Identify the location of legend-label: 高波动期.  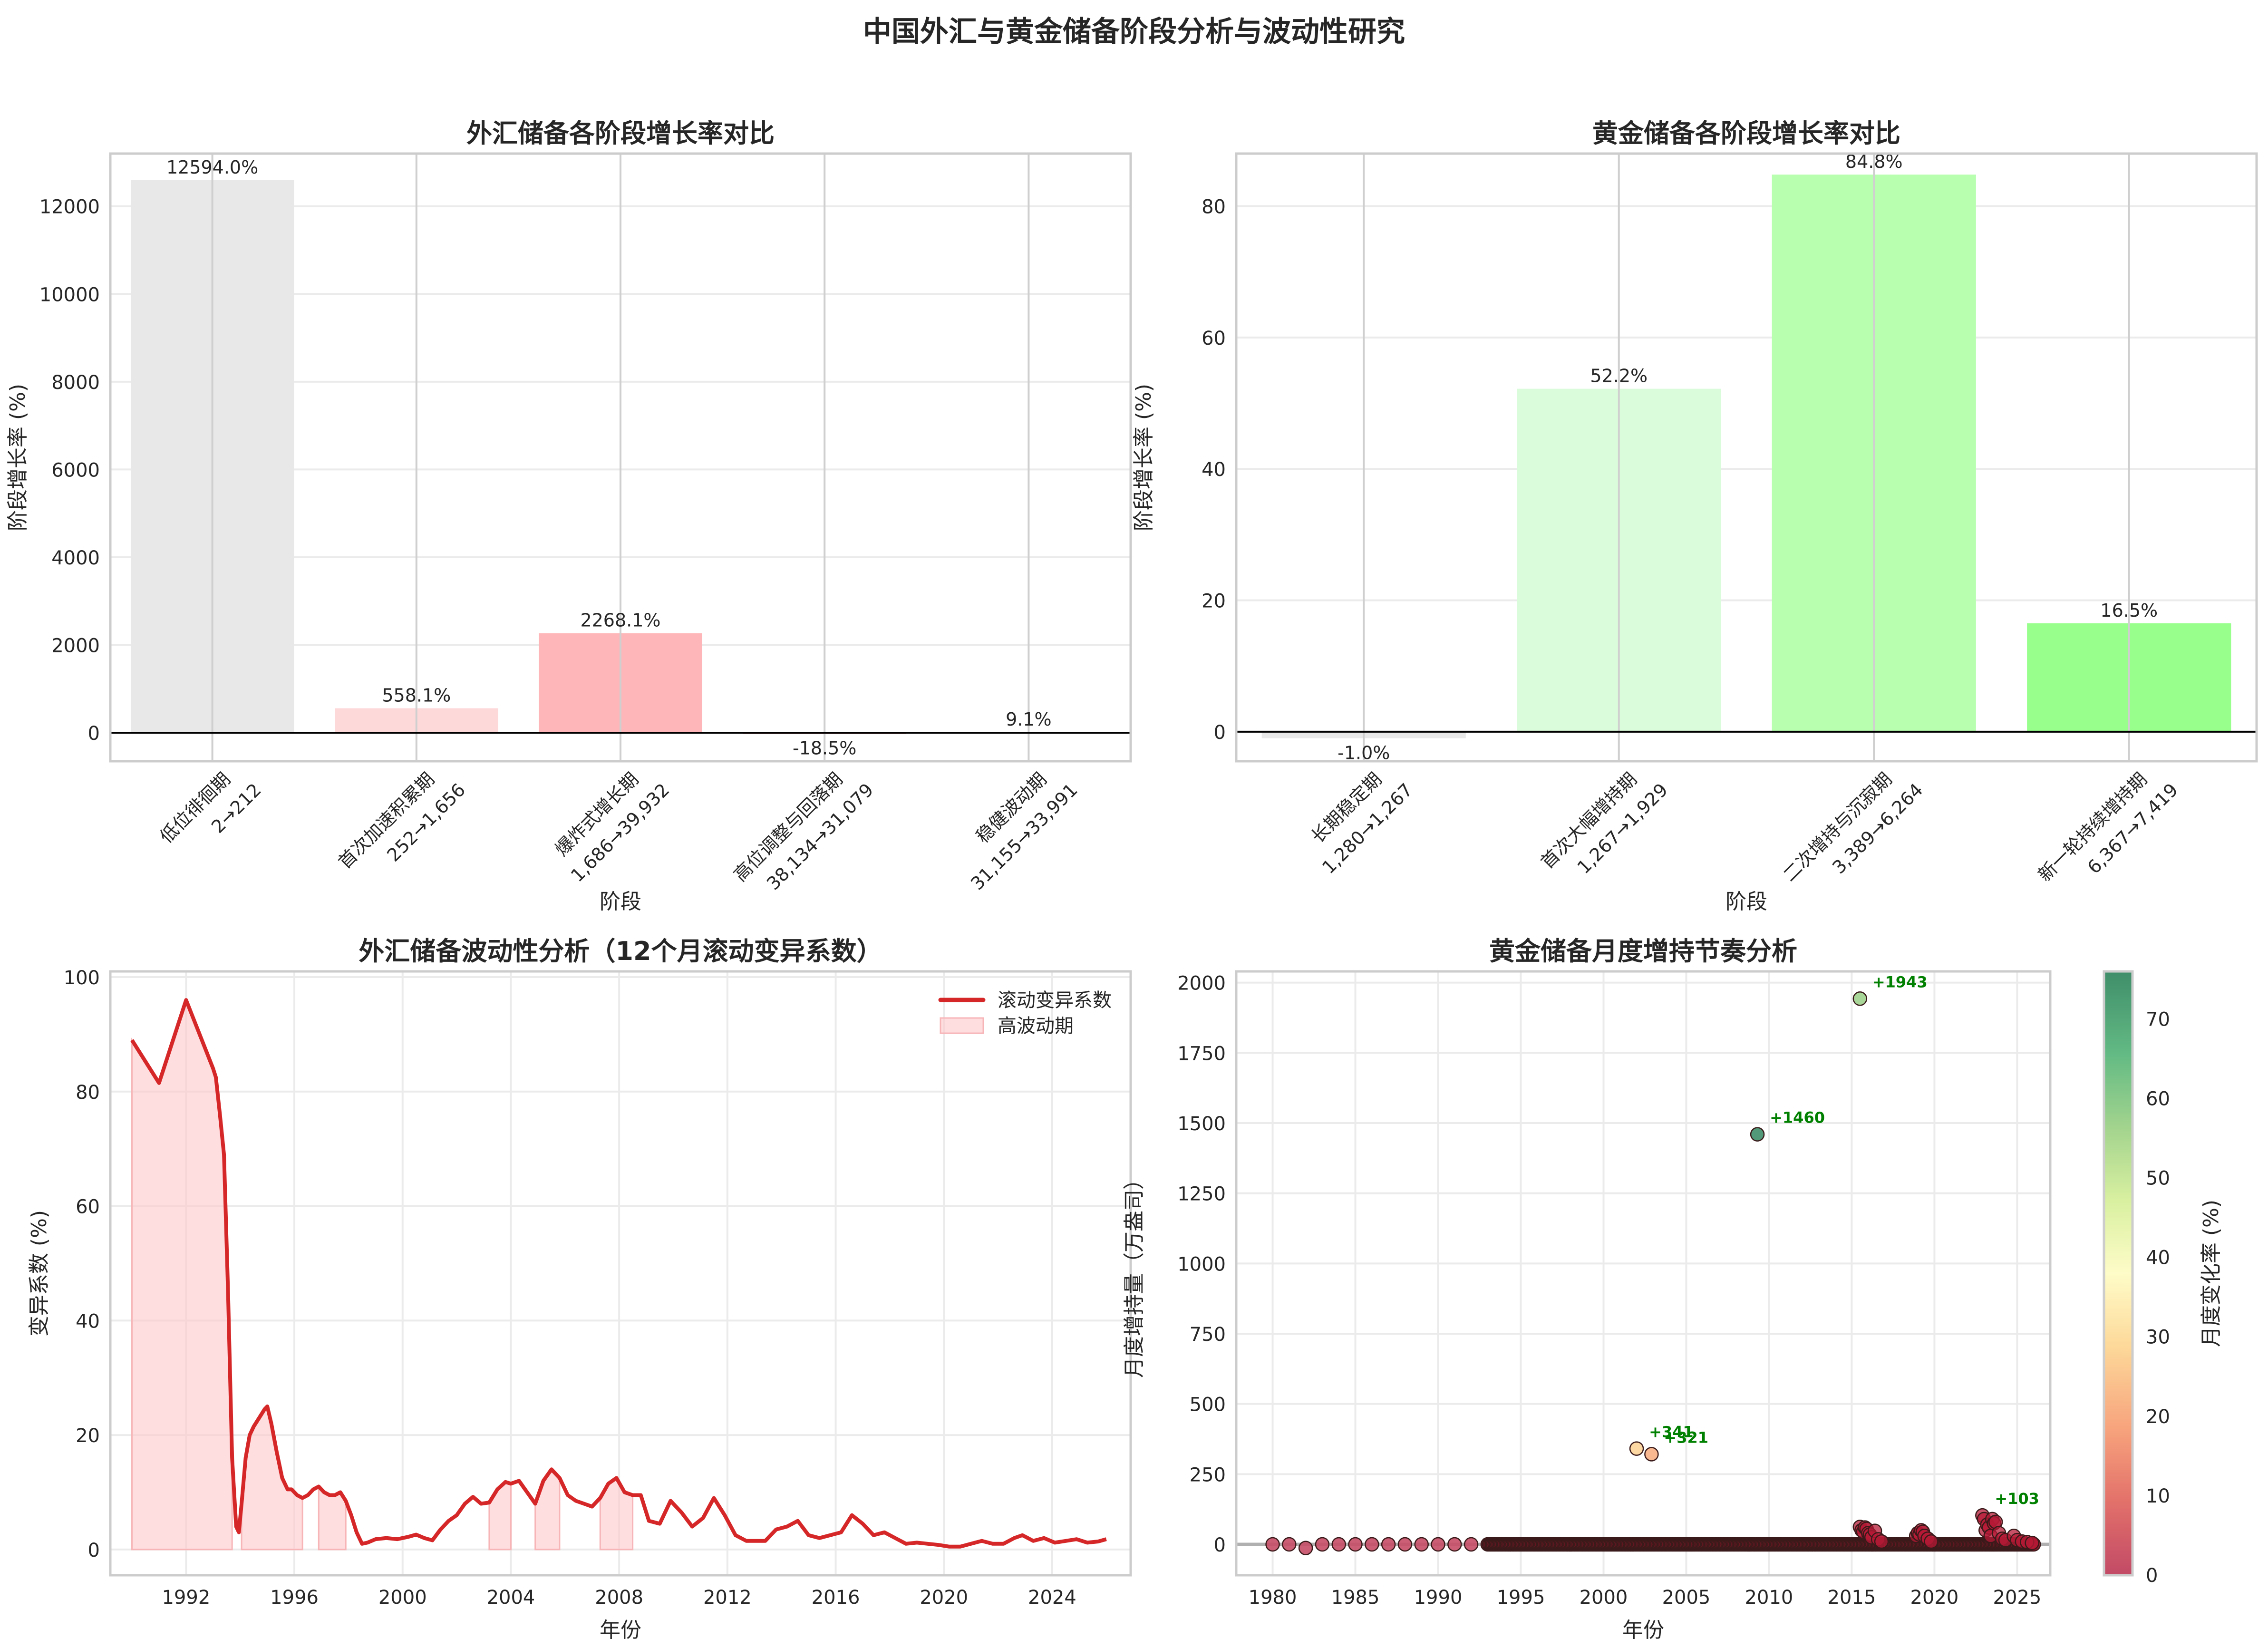
(1036, 1026).